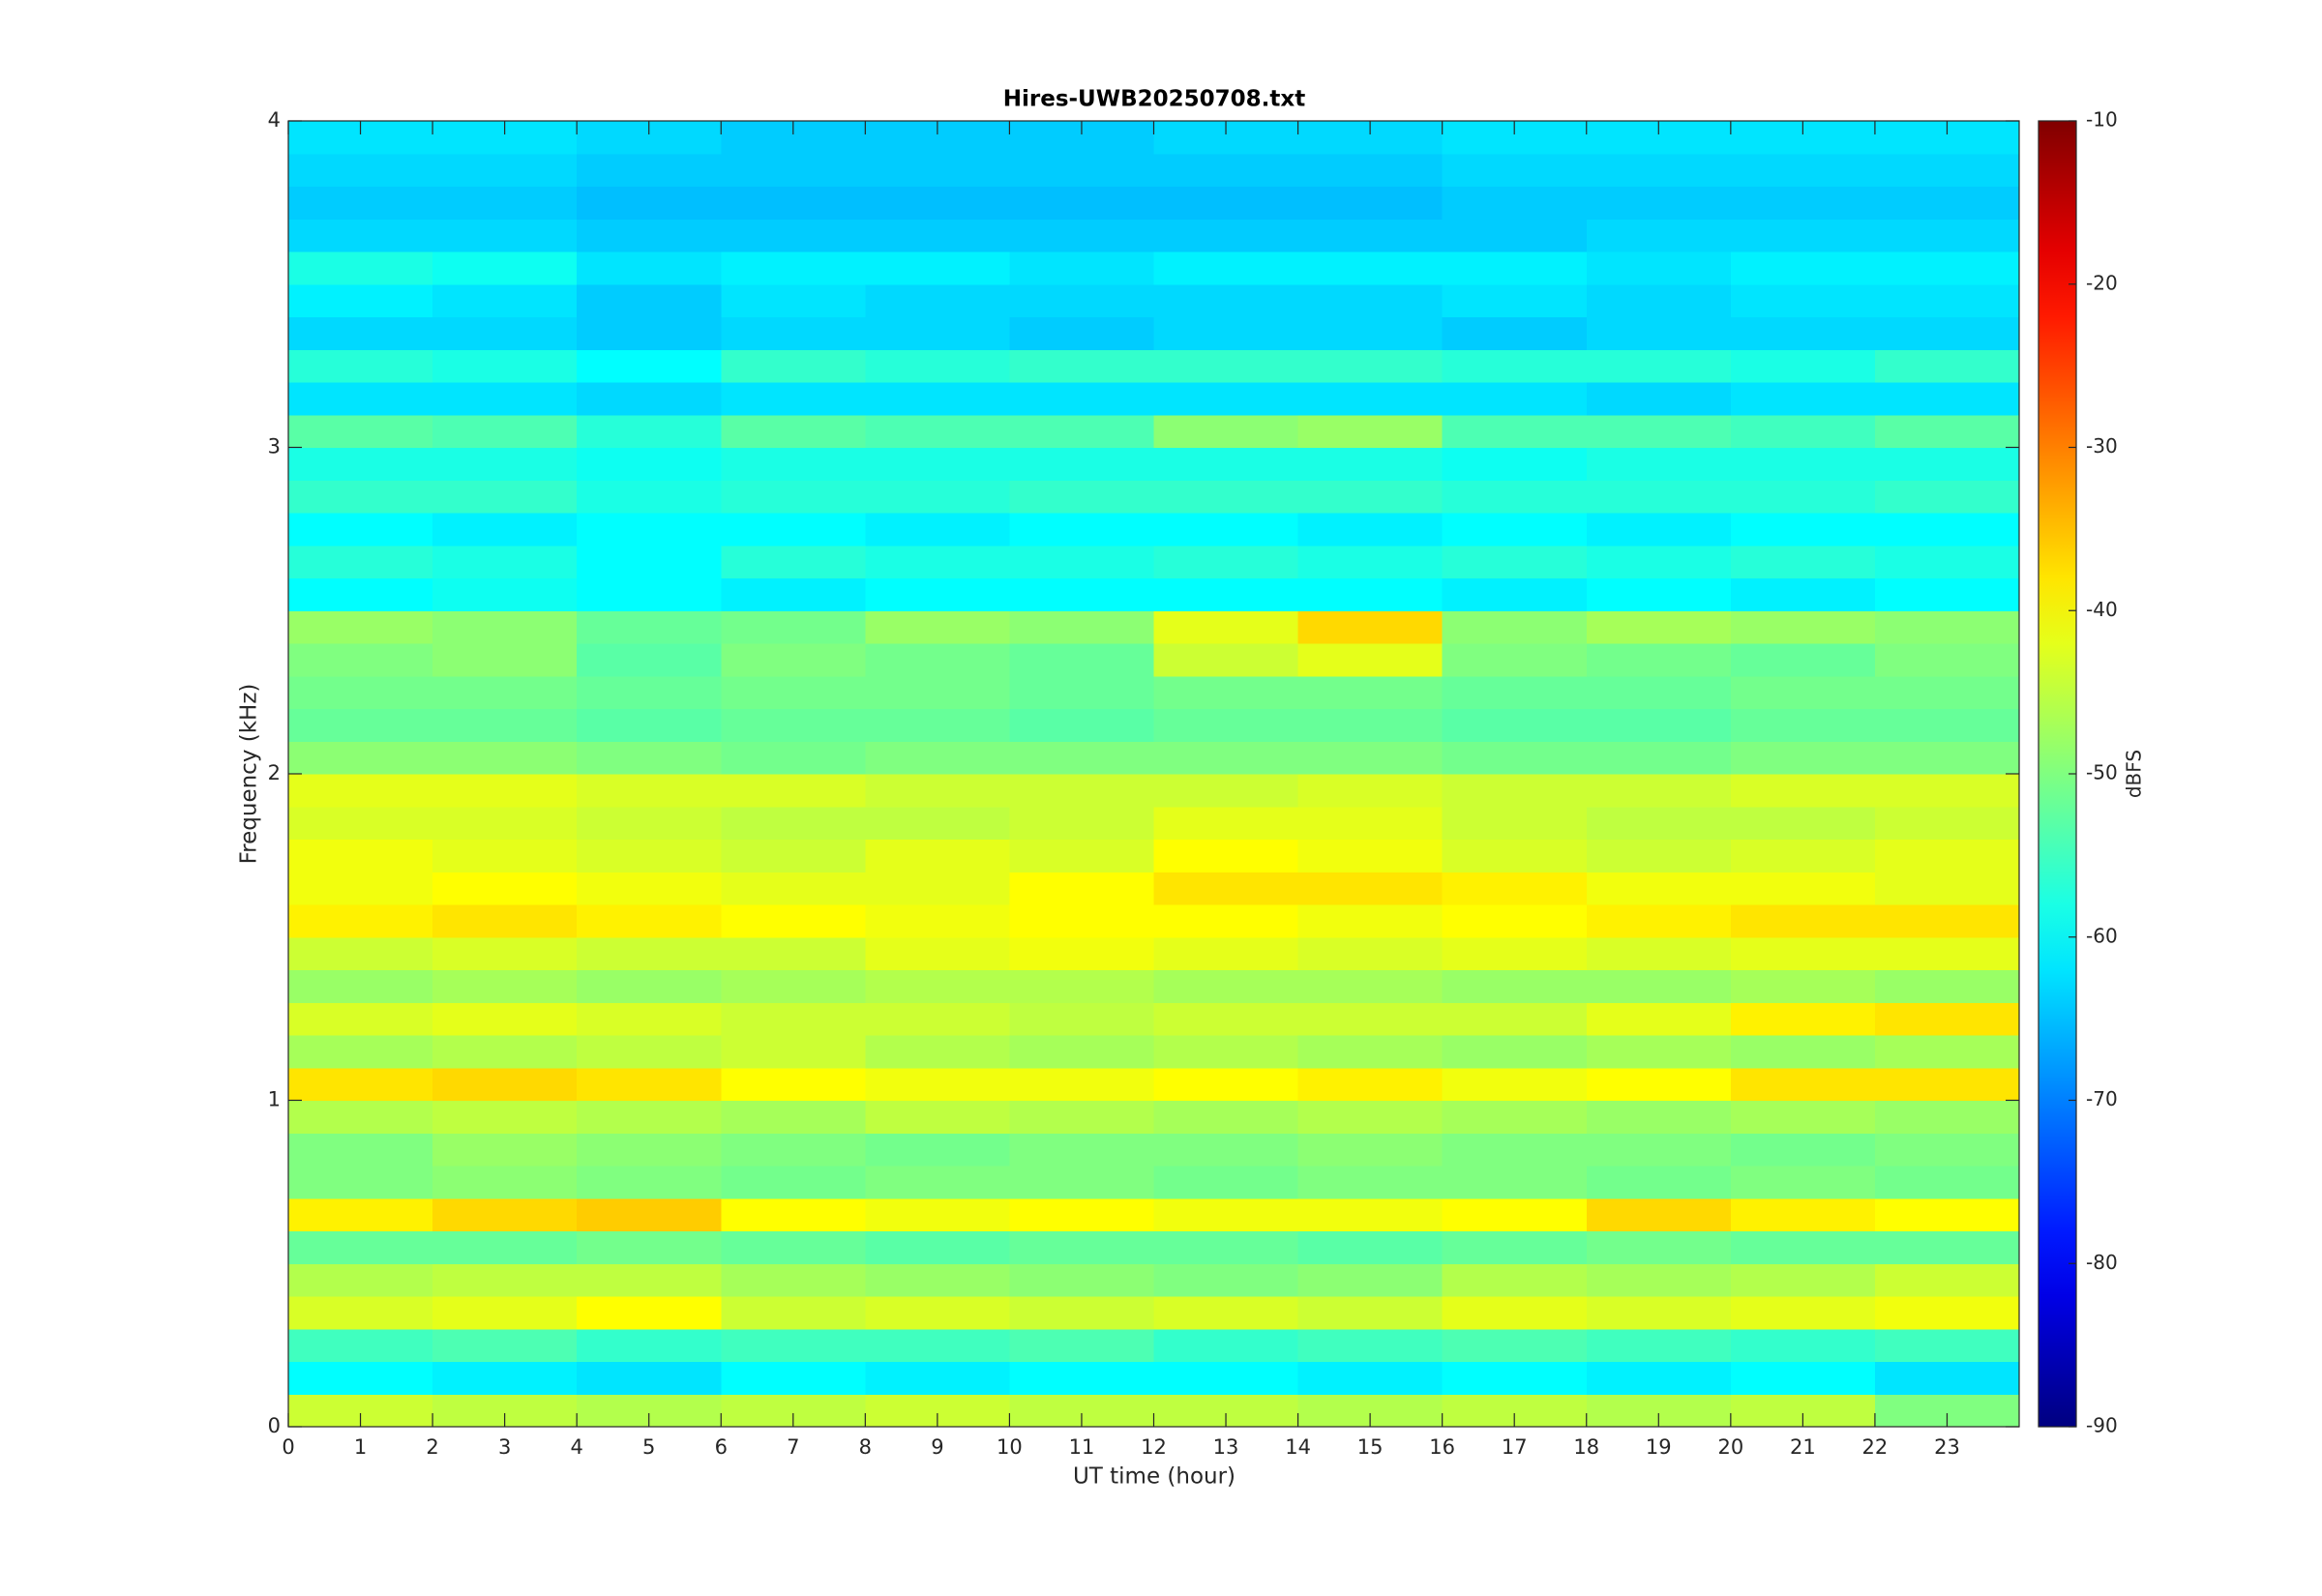 The height and width of the screenshot is (1596, 2322). Describe the element at coordinates (1947, 1447) in the screenshot. I see `x-tick-label: 23` at that location.